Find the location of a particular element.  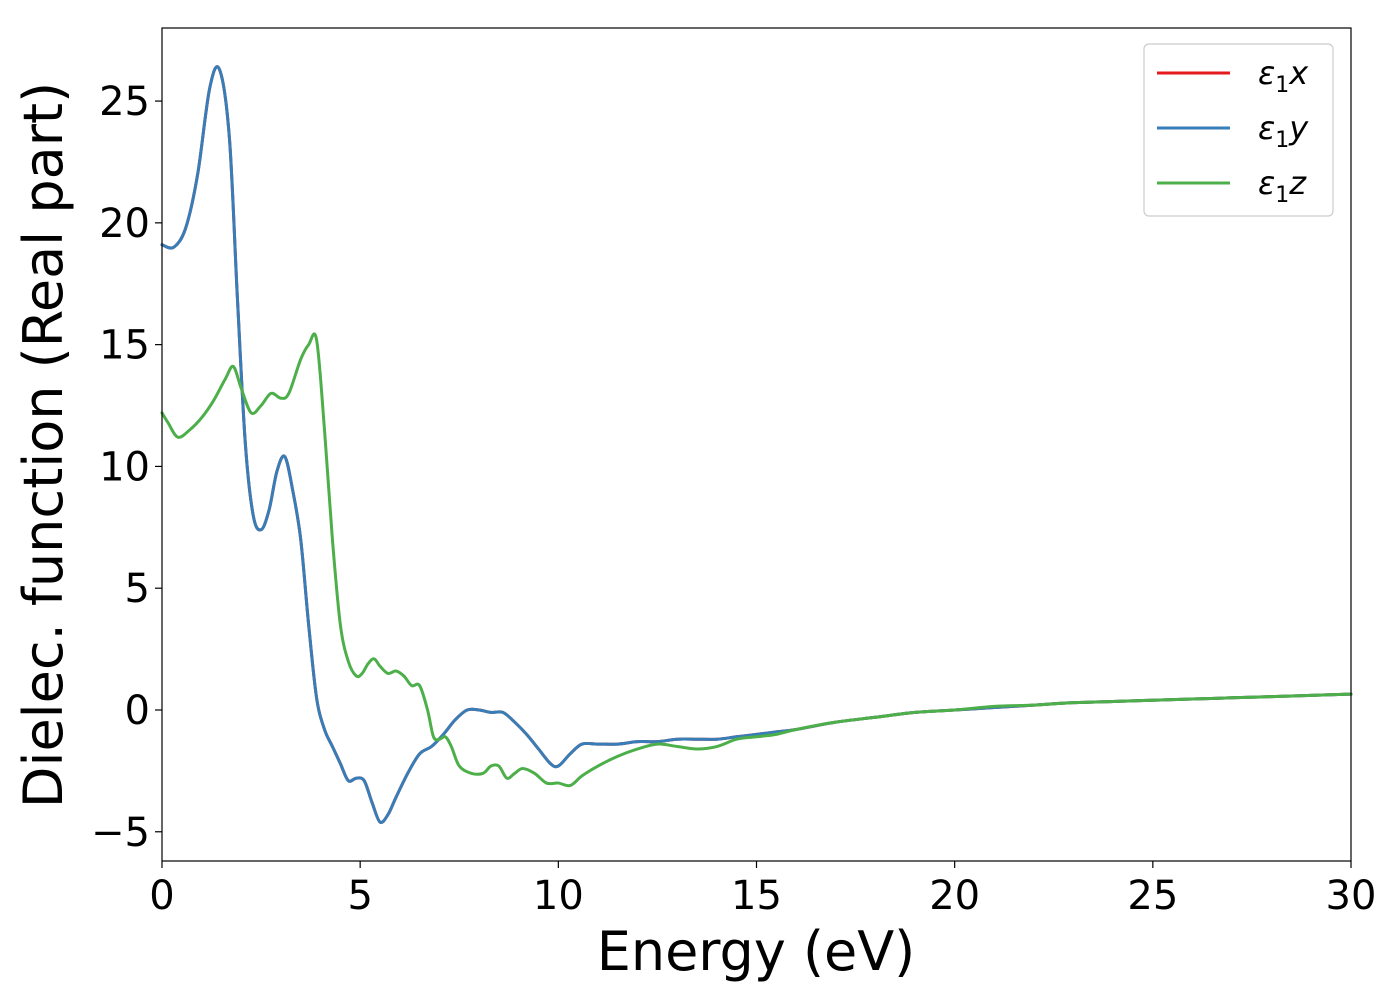

y-tick-label: −5 is located at coordinates (120, 833).